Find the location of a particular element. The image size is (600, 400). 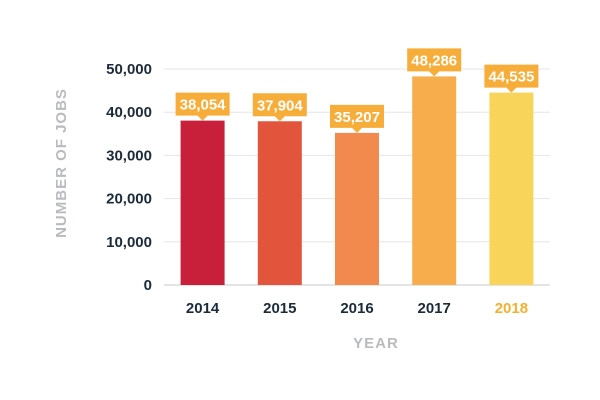

data-label-2014: 38,054 is located at coordinates (202, 106).